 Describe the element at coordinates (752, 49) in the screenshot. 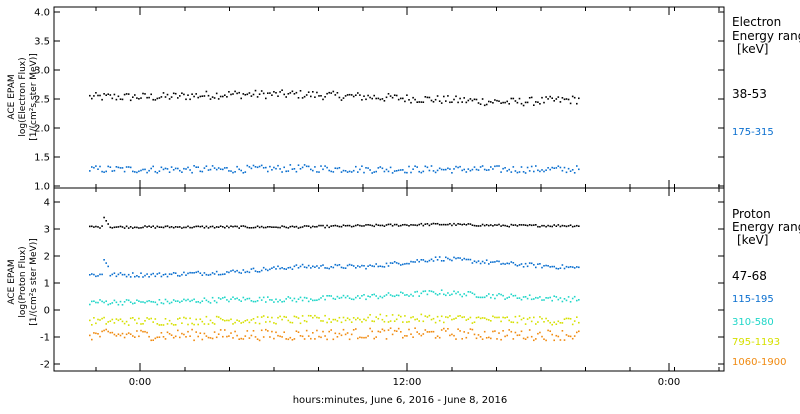

I see `electron-legend-unit: [keV]` at that location.